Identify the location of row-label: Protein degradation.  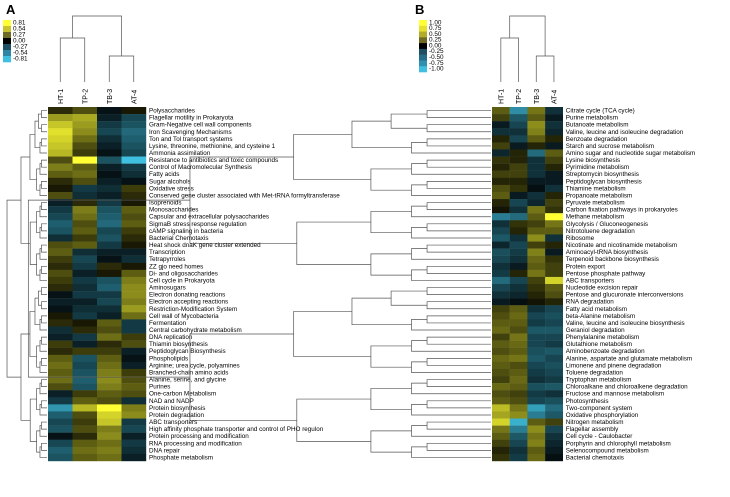
(176, 415).